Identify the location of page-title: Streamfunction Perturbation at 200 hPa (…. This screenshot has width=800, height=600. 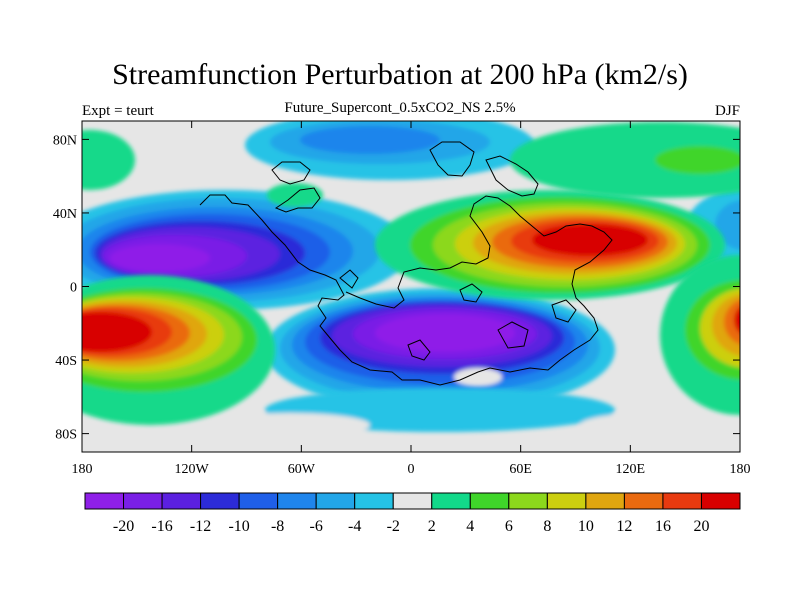
(400, 74).